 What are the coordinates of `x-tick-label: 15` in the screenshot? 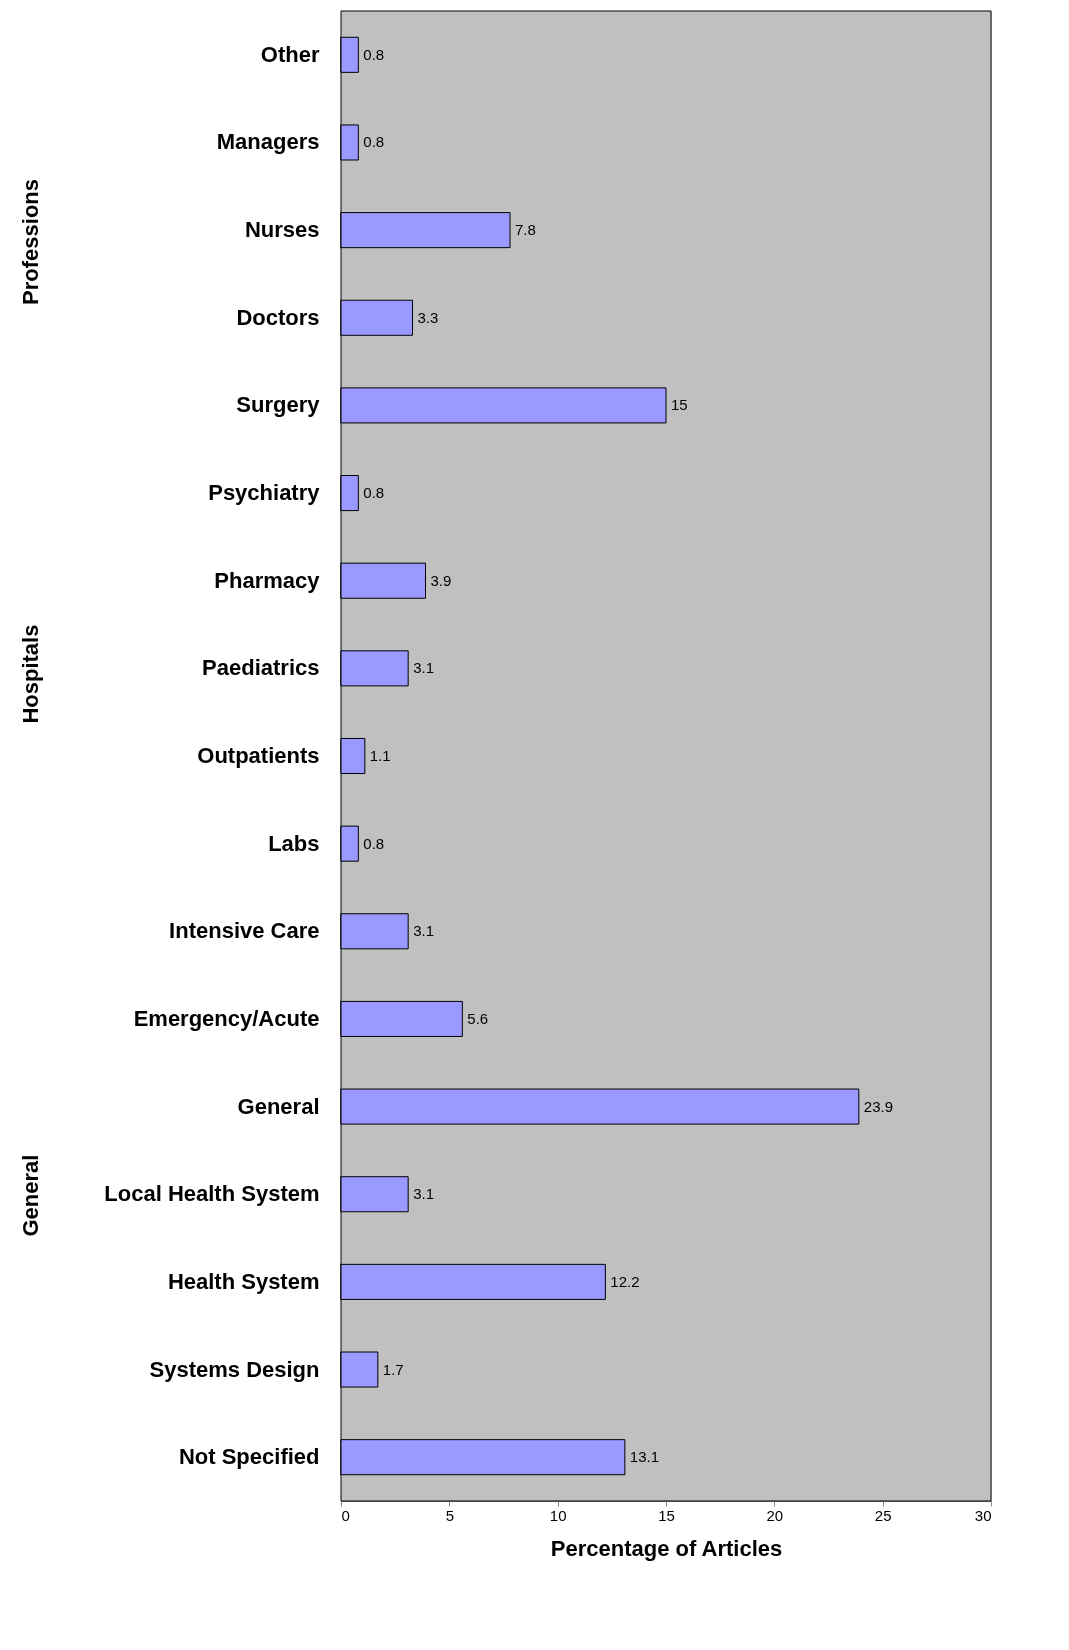 It's located at (666, 1515).